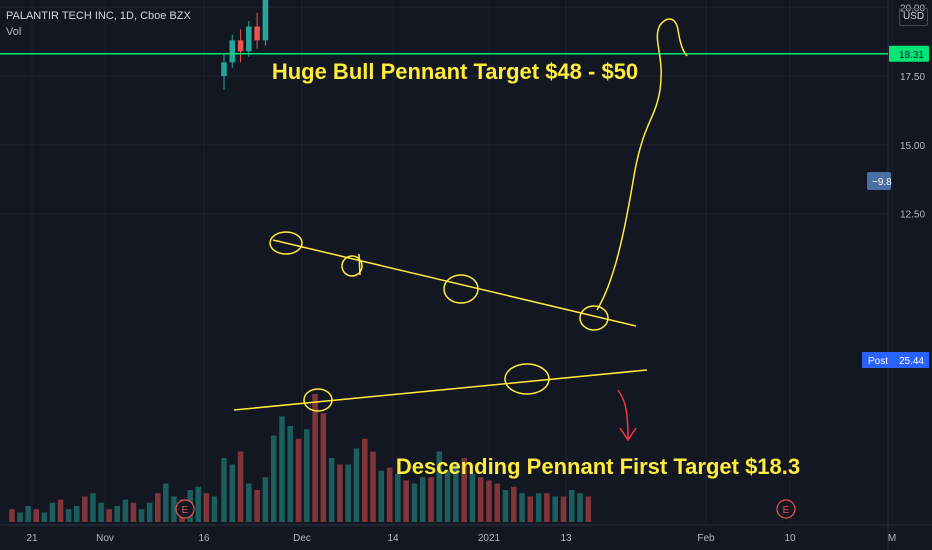 The width and height of the screenshot is (932, 550). I want to click on change-badge-bg, so click(879, 181).